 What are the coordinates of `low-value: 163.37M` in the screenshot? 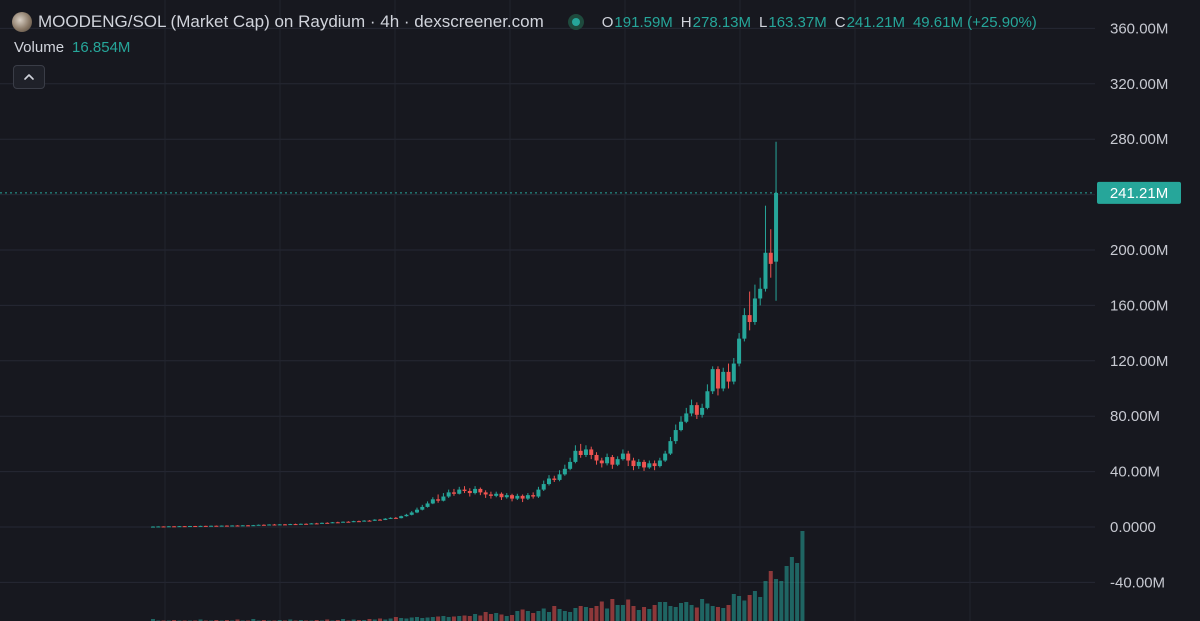 It's located at (797, 22).